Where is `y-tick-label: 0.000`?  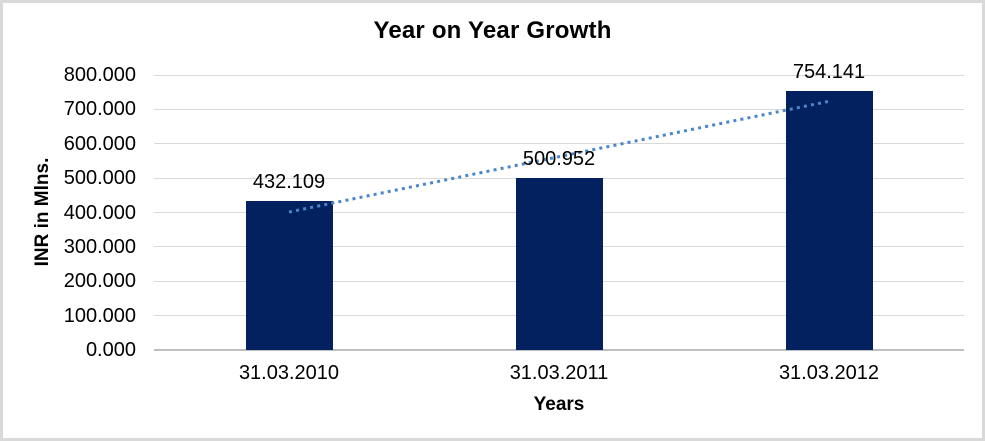 y-tick-label: 0.000 is located at coordinates (110, 350).